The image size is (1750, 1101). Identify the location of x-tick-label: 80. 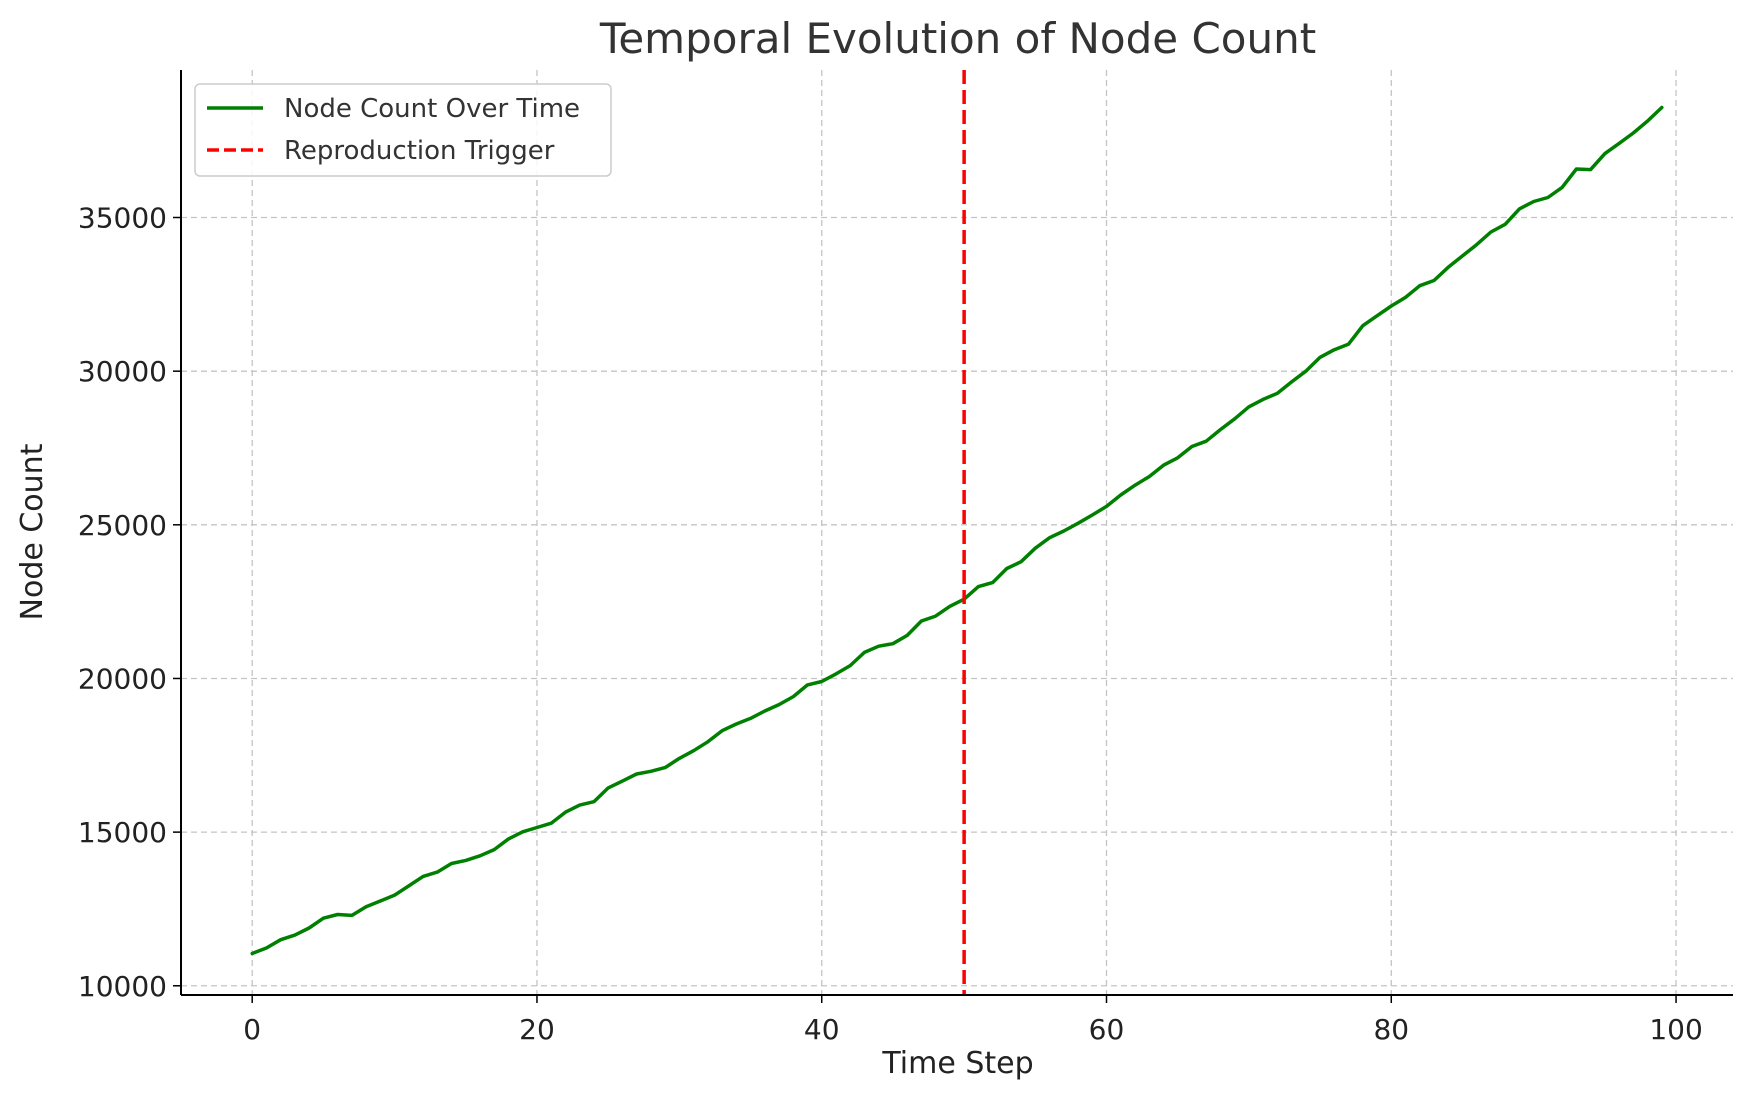
(1391, 1029).